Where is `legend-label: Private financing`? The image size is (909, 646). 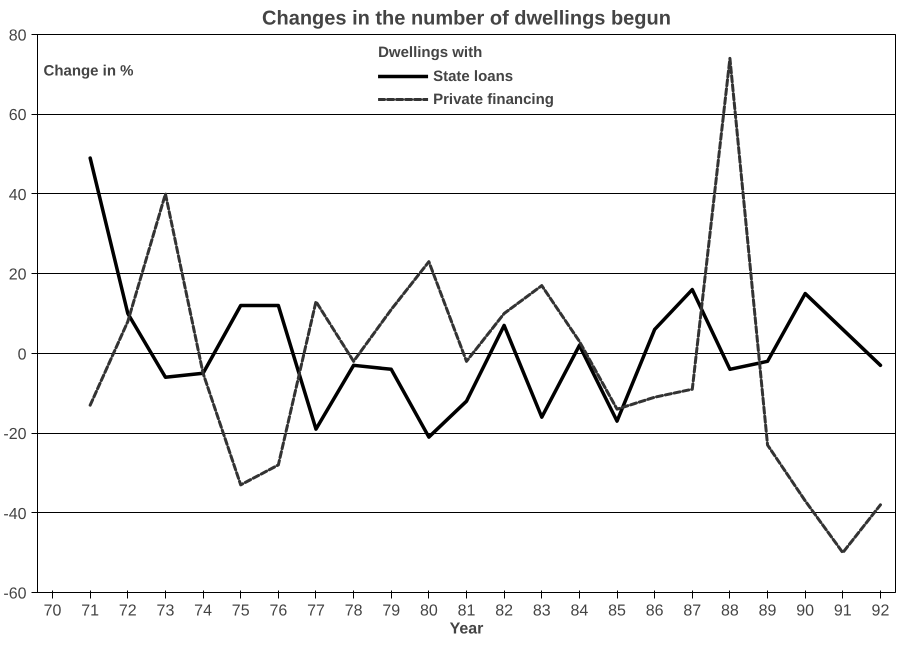 legend-label: Private financing is located at coordinates (493, 99).